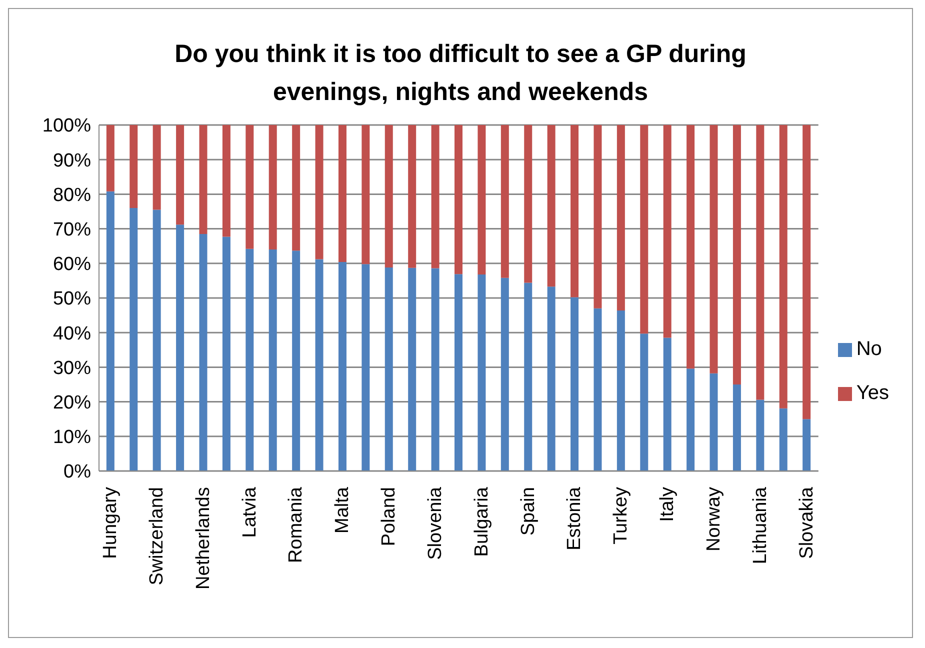 This screenshot has height=648, width=925. I want to click on y-tick-label: 80%, so click(72, 195).